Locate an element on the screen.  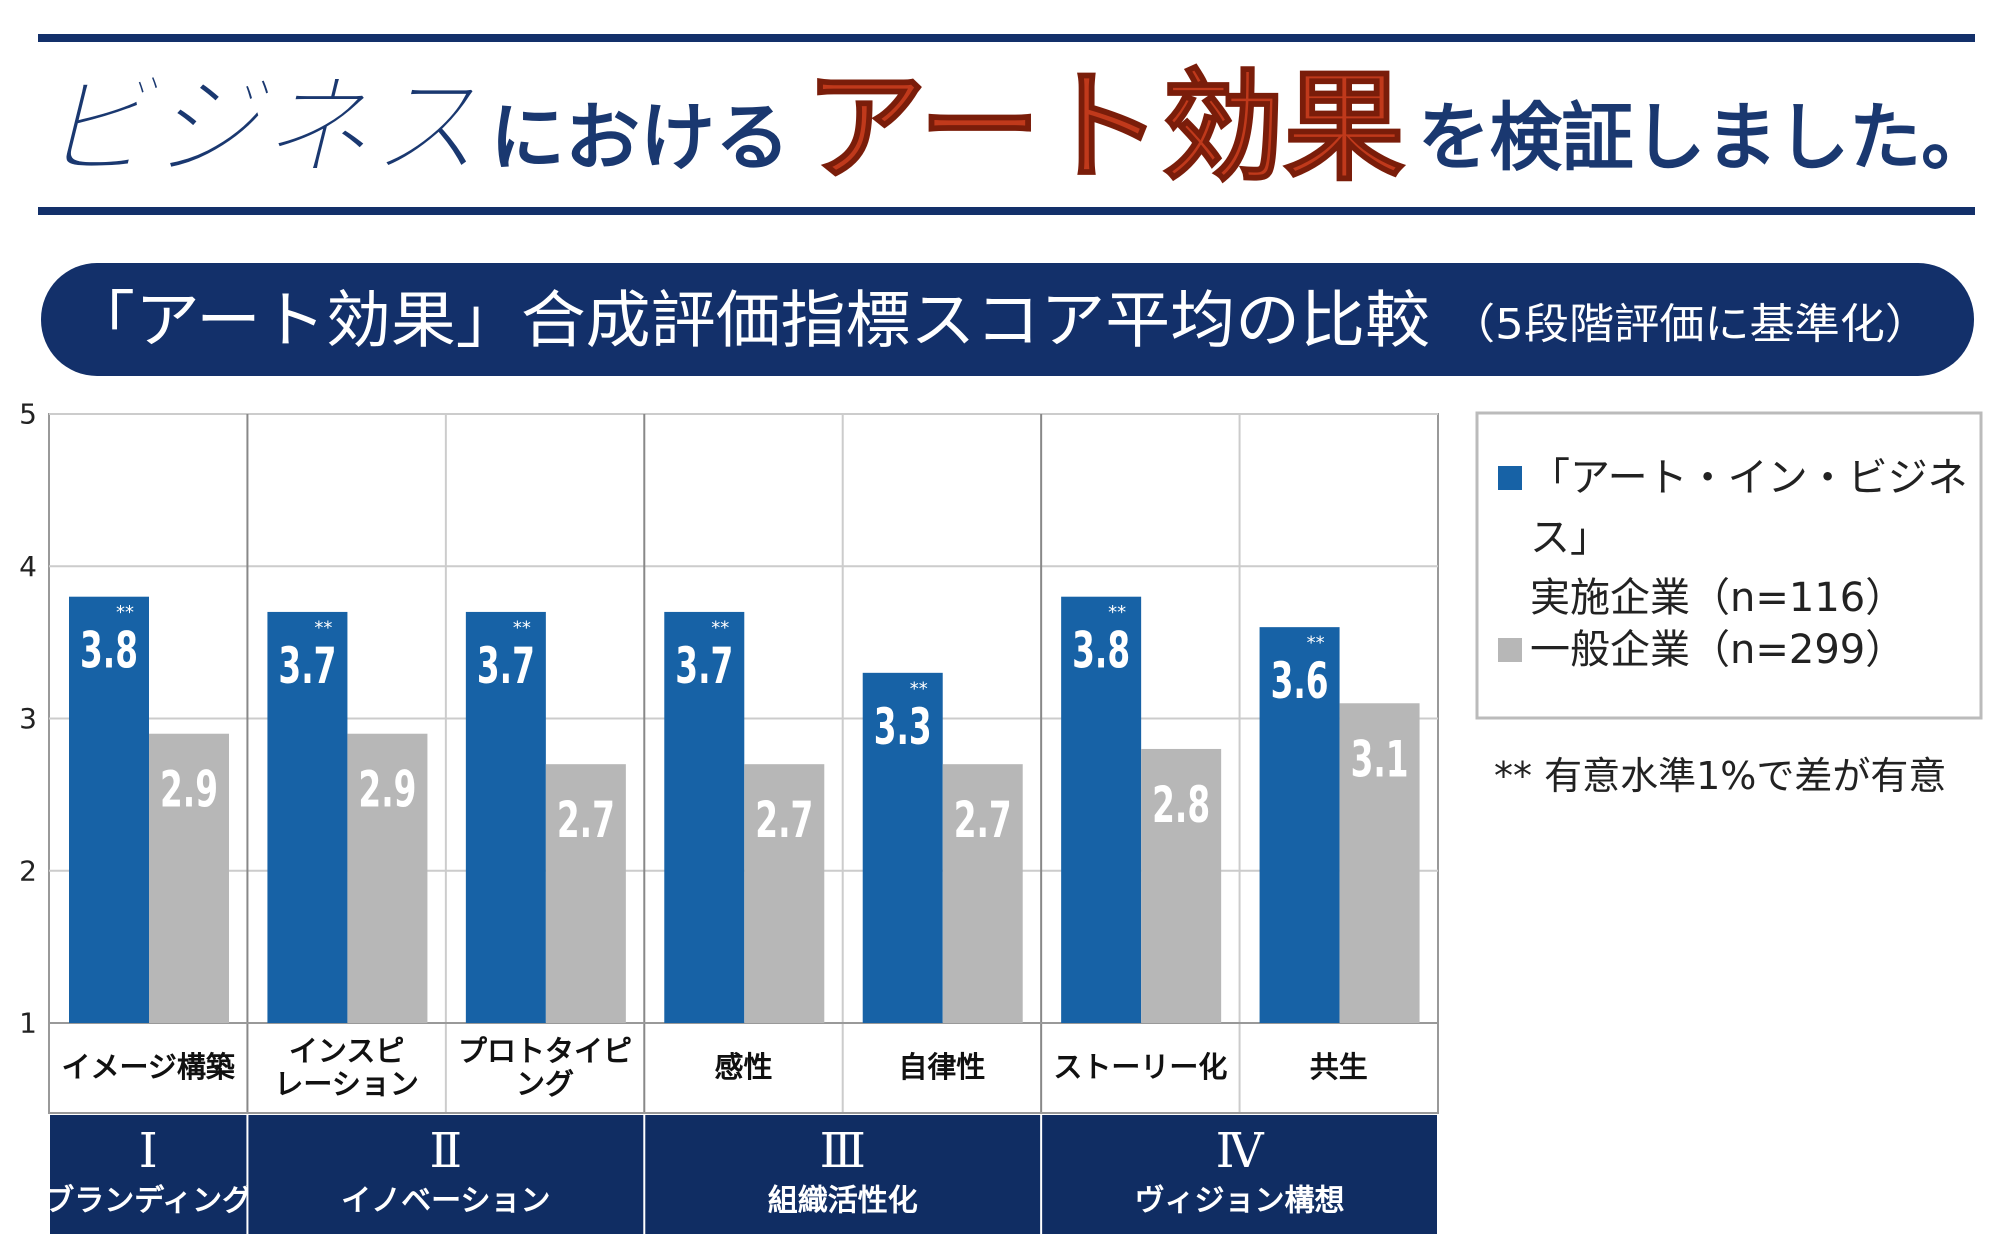
value-label: 2.8 is located at coordinates (1181, 805).